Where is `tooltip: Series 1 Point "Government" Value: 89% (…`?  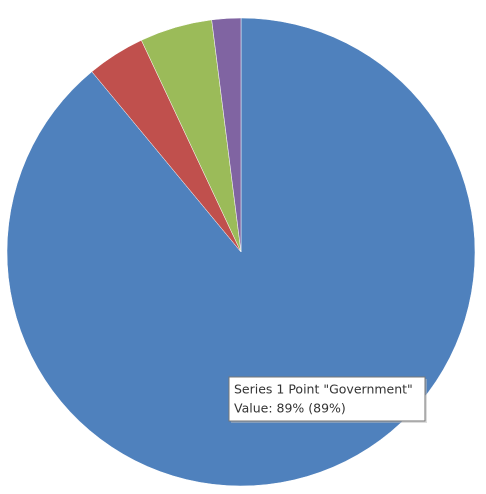 tooltip: Series 1 Point "Government" Value: 89% (… is located at coordinates (327, 399).